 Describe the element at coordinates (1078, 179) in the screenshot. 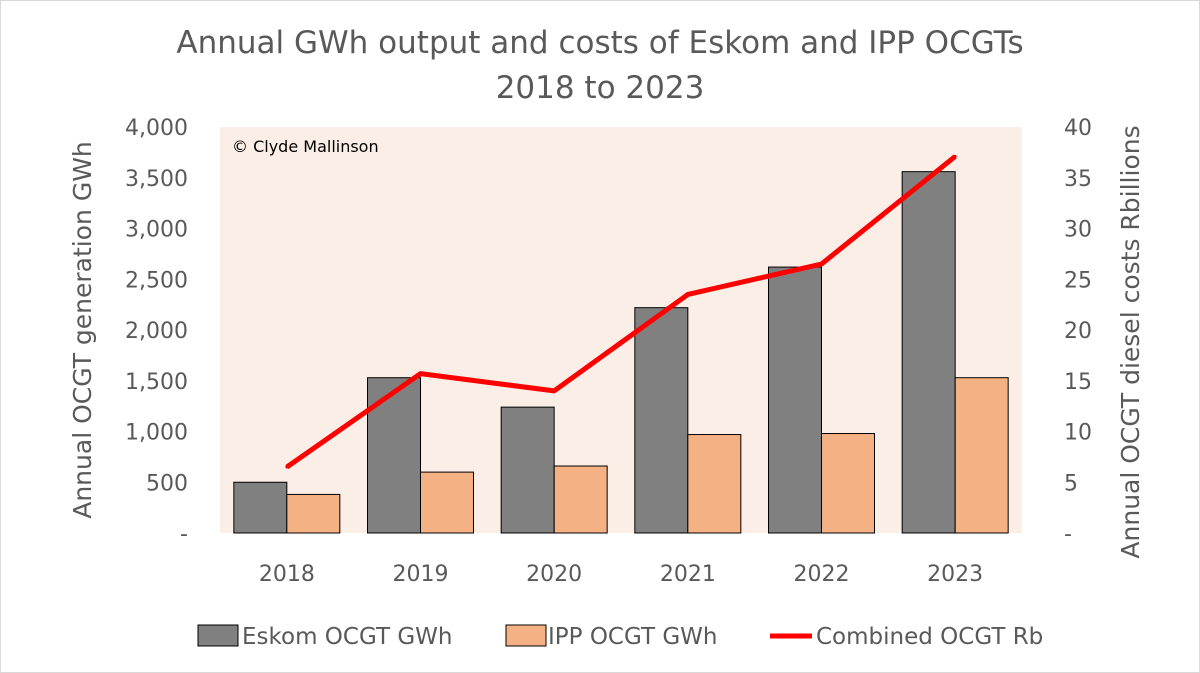

I see `y2-tick-label: 35` at that location.